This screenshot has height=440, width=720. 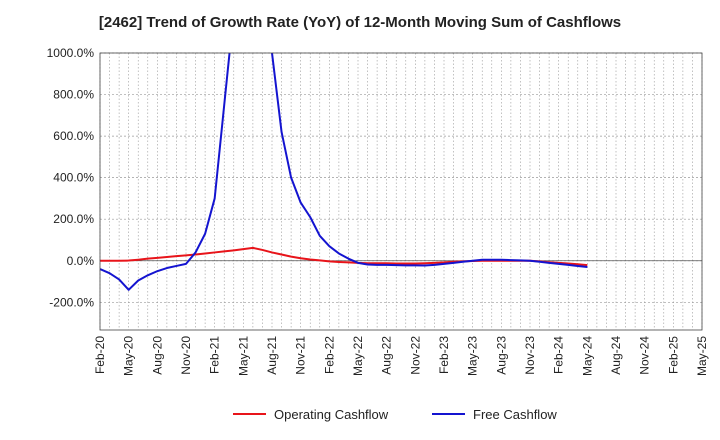 I want to click on x-tick-label: Feb-23, so click(x=444, y=355).